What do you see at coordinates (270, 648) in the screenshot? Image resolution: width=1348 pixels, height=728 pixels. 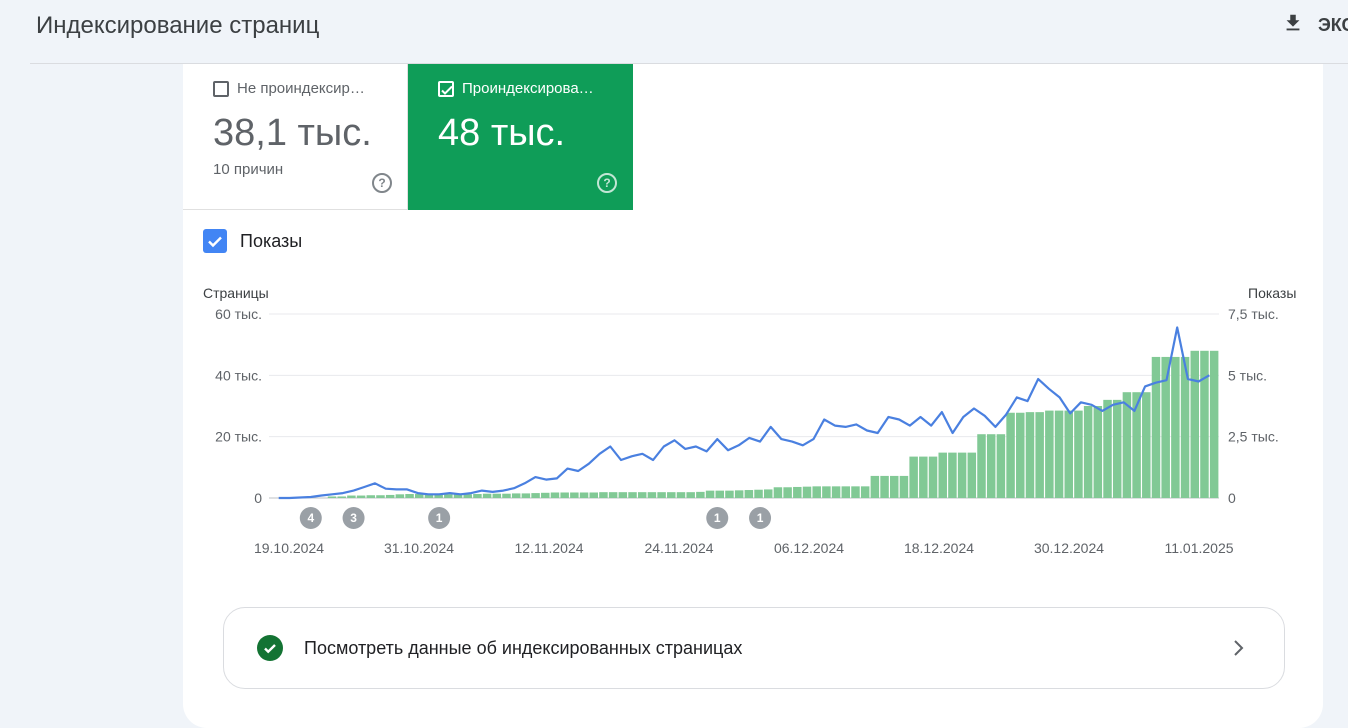 I see `check-circle-icon` at bounding box center [270, 648].